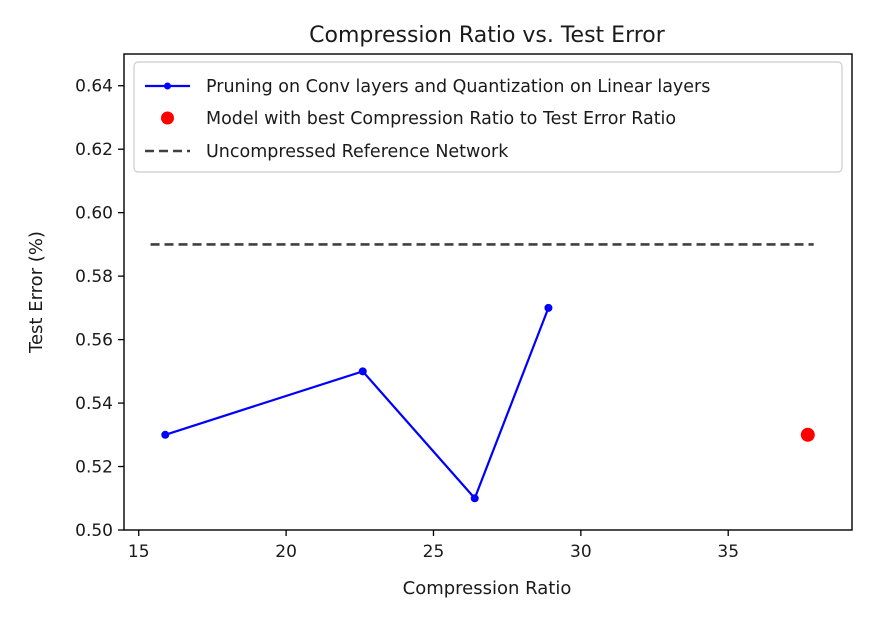 This screenshot has width=884, height=620. Describe the element at coordinates (357, 404) in the screenshot. I see `pruning-series-line` at that location.